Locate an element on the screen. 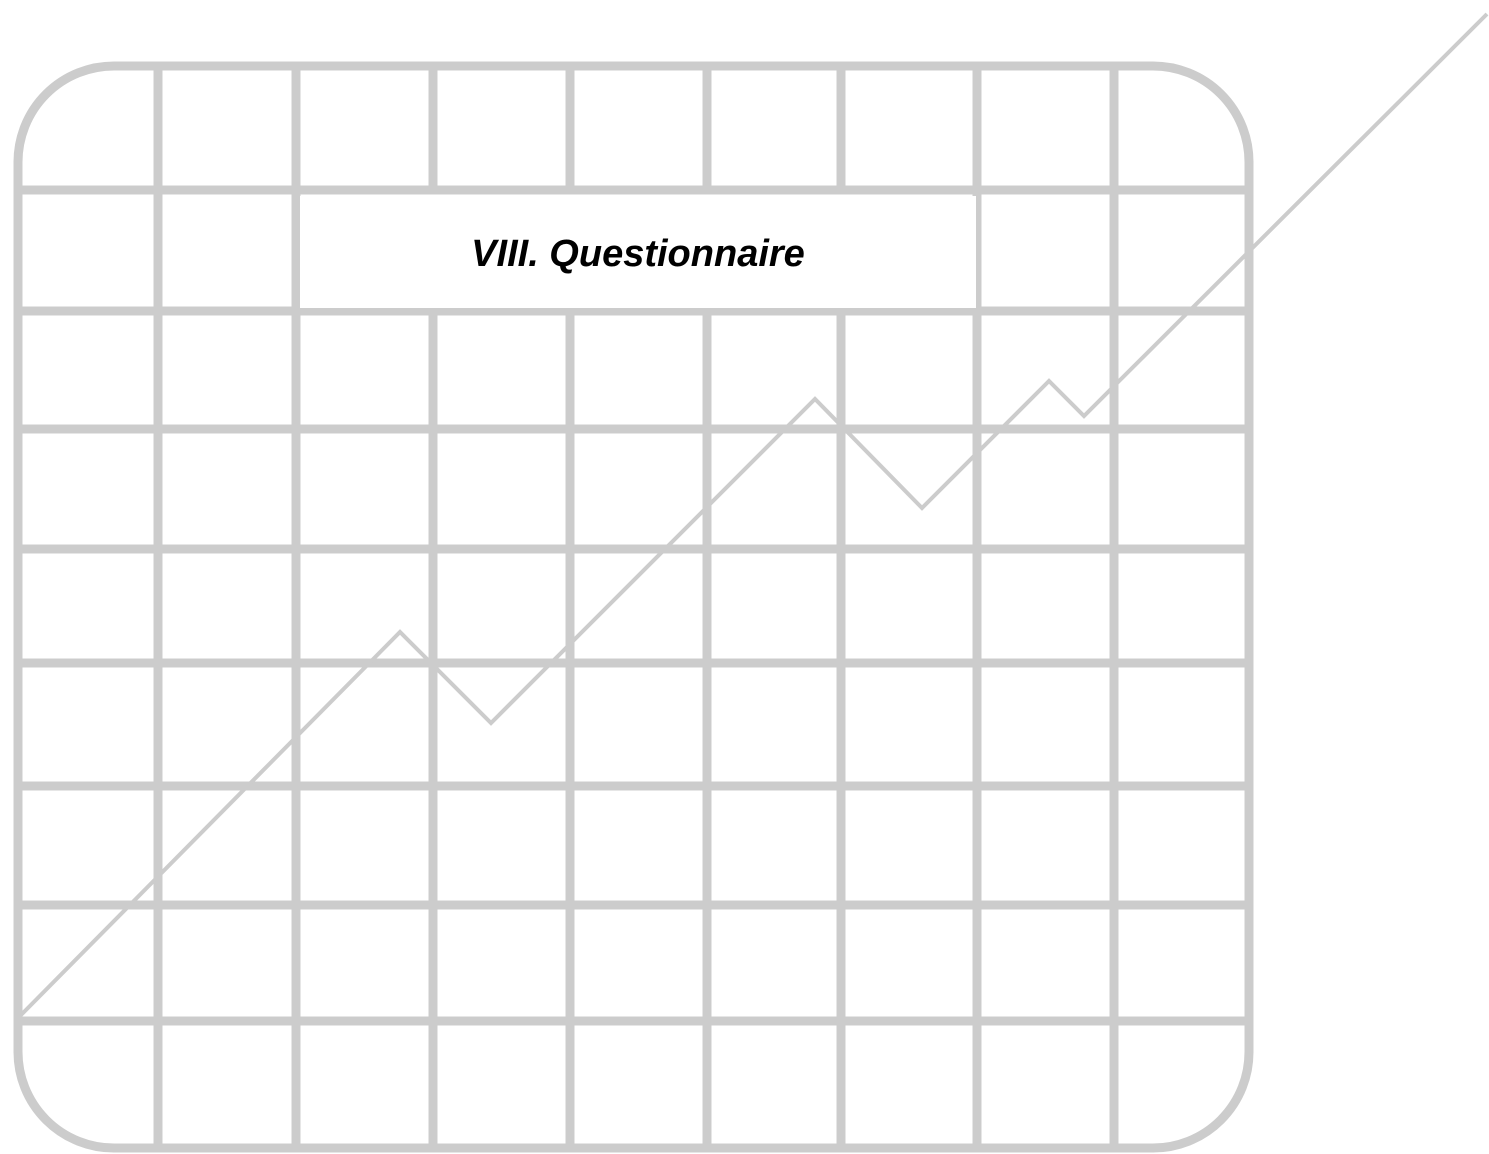 This screenshot has width=1489, height=1154. section-title: VIII. Questionnaire is located at coordinates (638, 253).